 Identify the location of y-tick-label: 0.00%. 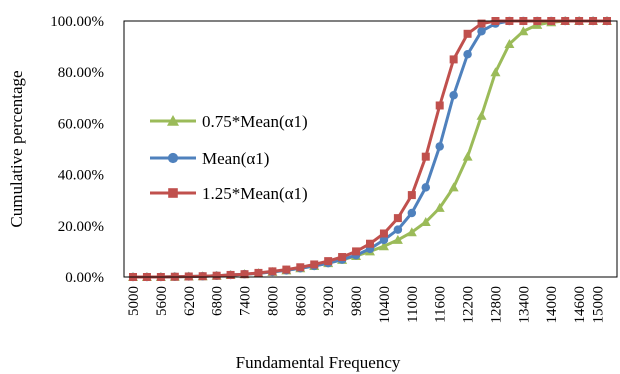
(84, 278).